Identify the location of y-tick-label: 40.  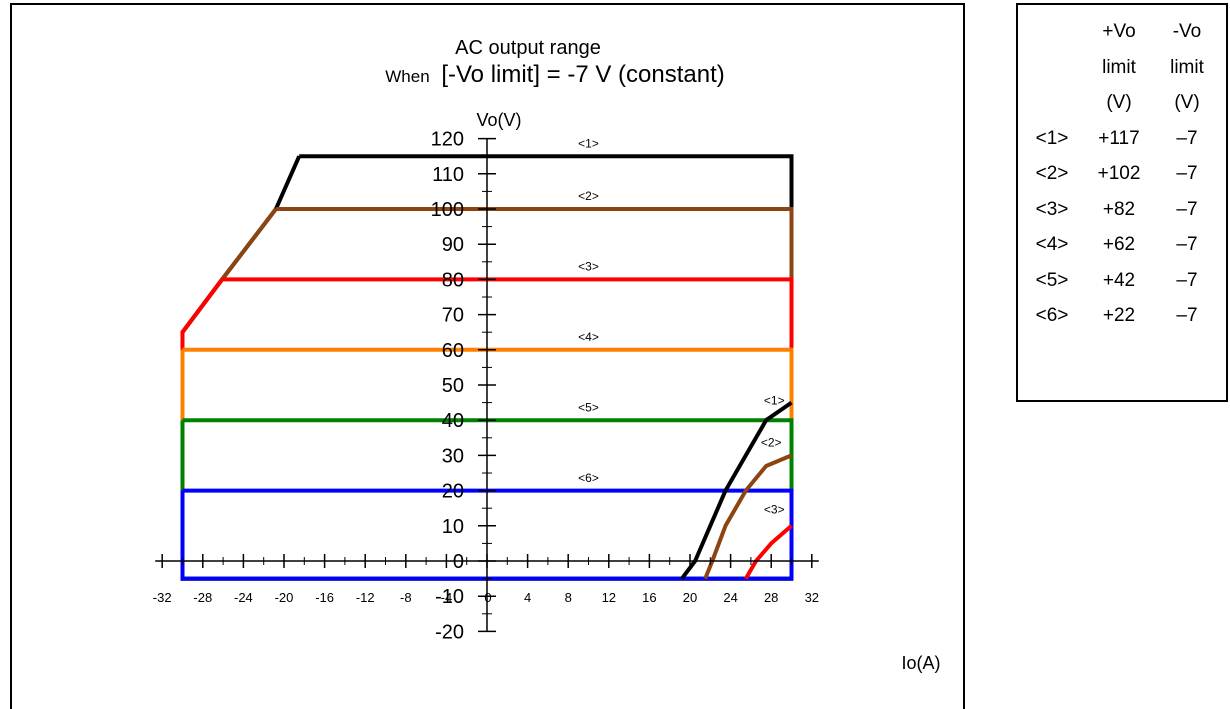
(453, 421).